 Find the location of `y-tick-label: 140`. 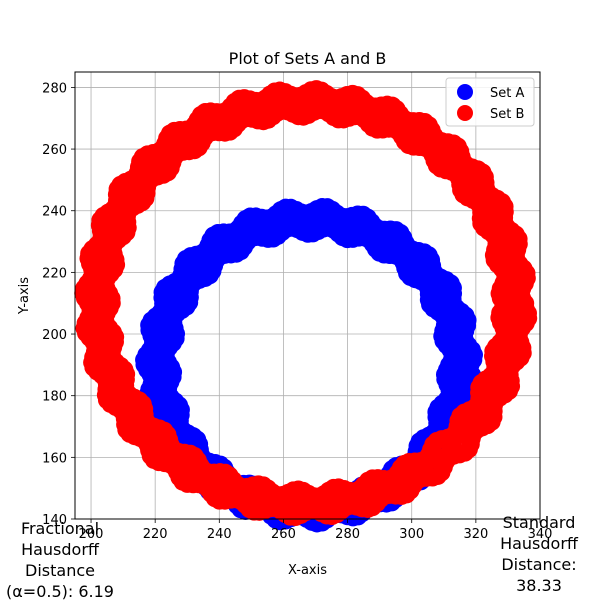

y-tick-label: 140 is located at coordinates (54, 520).